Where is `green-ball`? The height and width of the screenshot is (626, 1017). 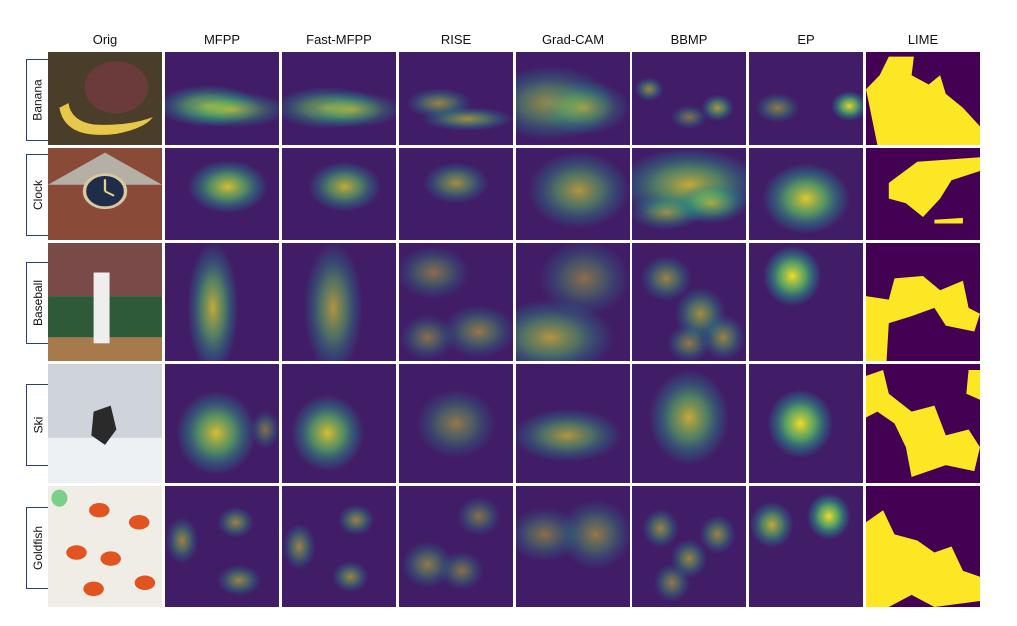 green-ball is located at coordinates (59, 498).